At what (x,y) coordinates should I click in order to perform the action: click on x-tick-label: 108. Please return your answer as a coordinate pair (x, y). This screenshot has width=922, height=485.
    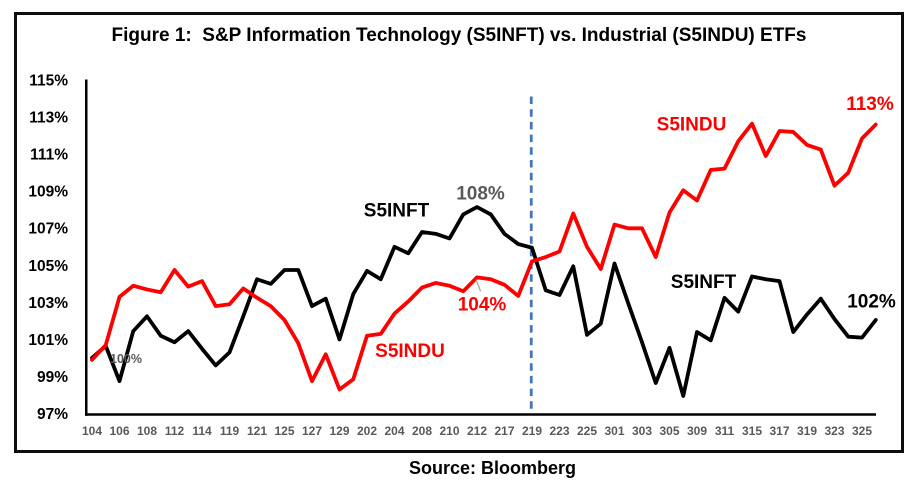
    Looking at the image, I should click on (147, 431).